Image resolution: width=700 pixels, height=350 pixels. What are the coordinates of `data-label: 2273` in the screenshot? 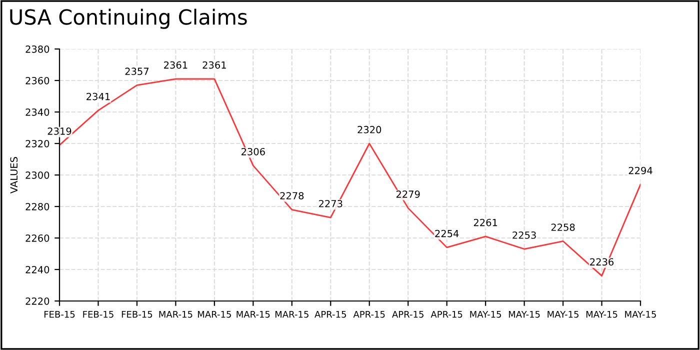 It's located at (330, 204).